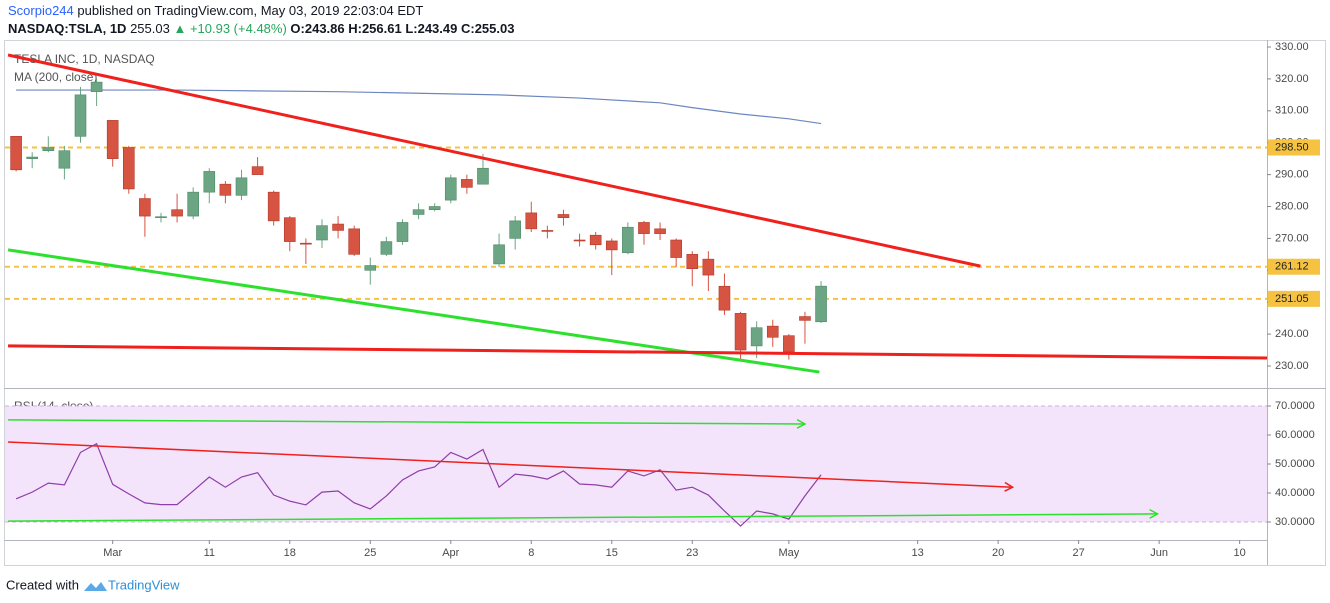 The width and height of the screenshot is (1330, 603). Describe the element at coordinates (1295, 406) in the screenshot. I see `y-tick-label: 70.0000` at that location.